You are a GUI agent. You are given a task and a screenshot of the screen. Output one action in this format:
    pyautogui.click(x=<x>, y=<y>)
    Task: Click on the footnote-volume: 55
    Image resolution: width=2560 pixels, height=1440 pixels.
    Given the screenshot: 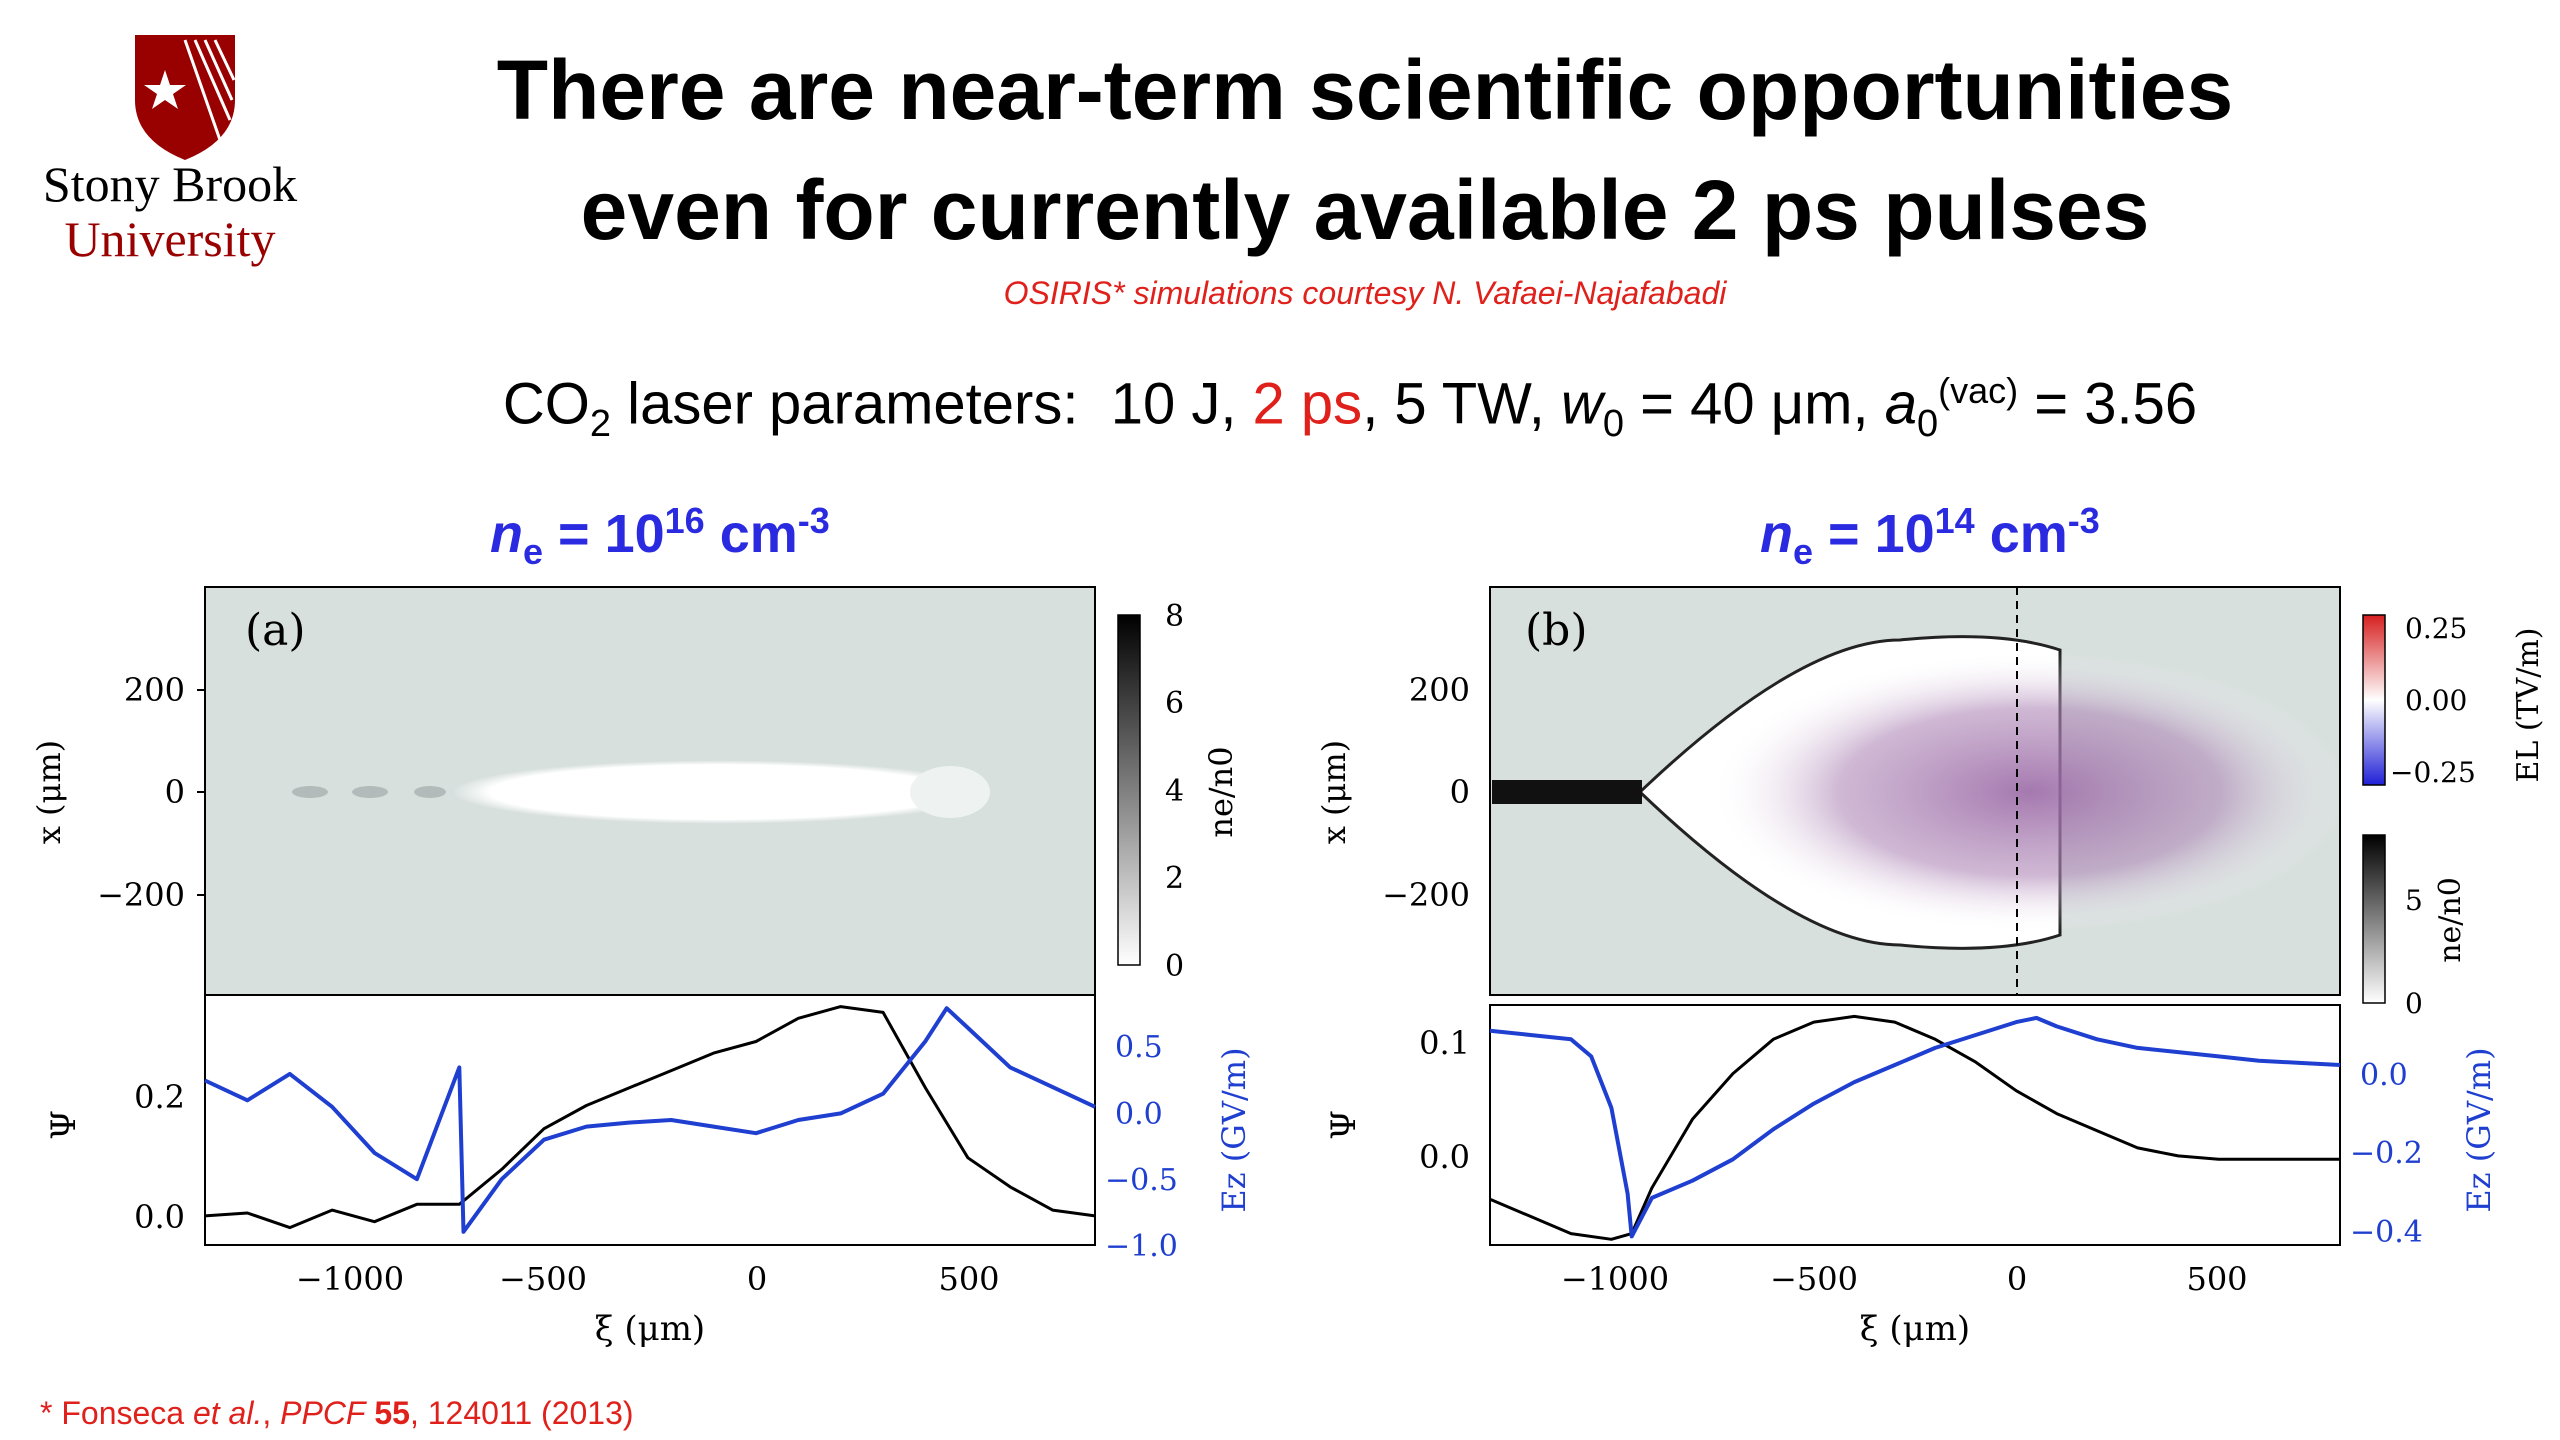 What is the action you would take?
    pyautogui.click(x=392, y=1413)
    